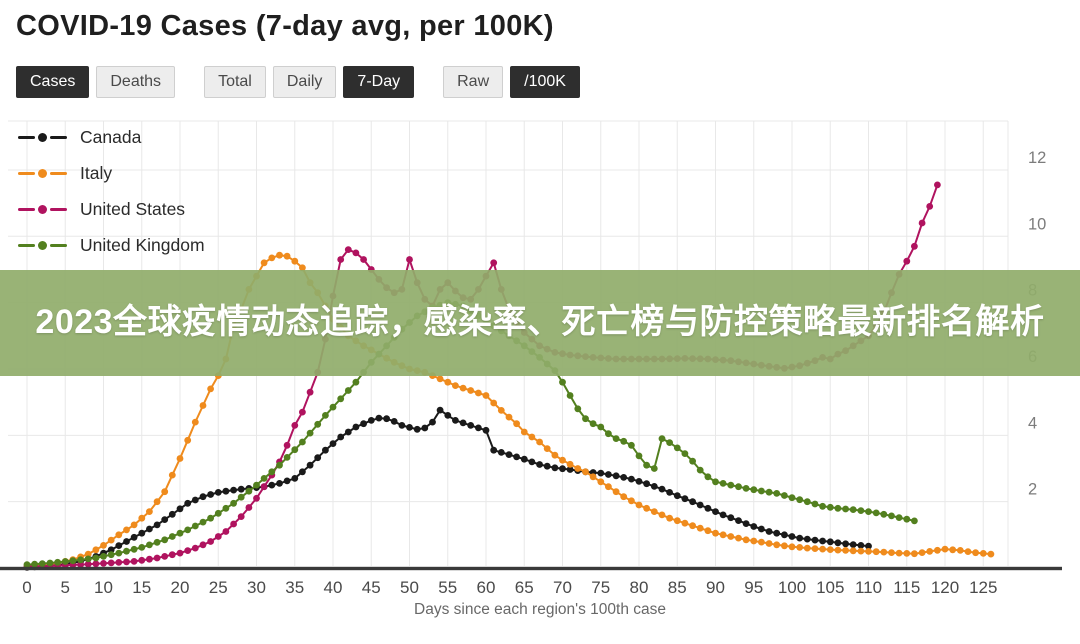 The height and width of the screenshot is (644, 1080). I want to click on control-group: Total Daily 7-Day, so click(312, 82).